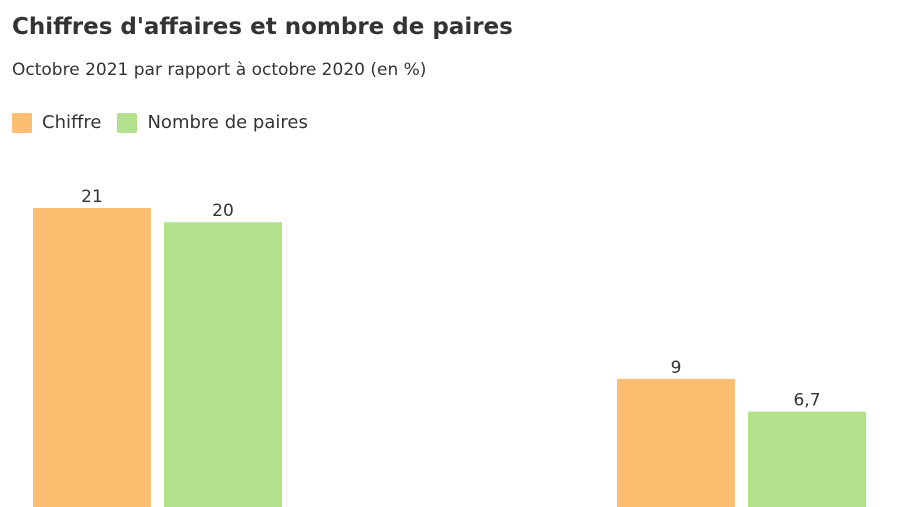 This screenshot has height=507, width=900. I want to click on legend-label-nombre-de-paires: Nombre de paires, so click(227, 122).